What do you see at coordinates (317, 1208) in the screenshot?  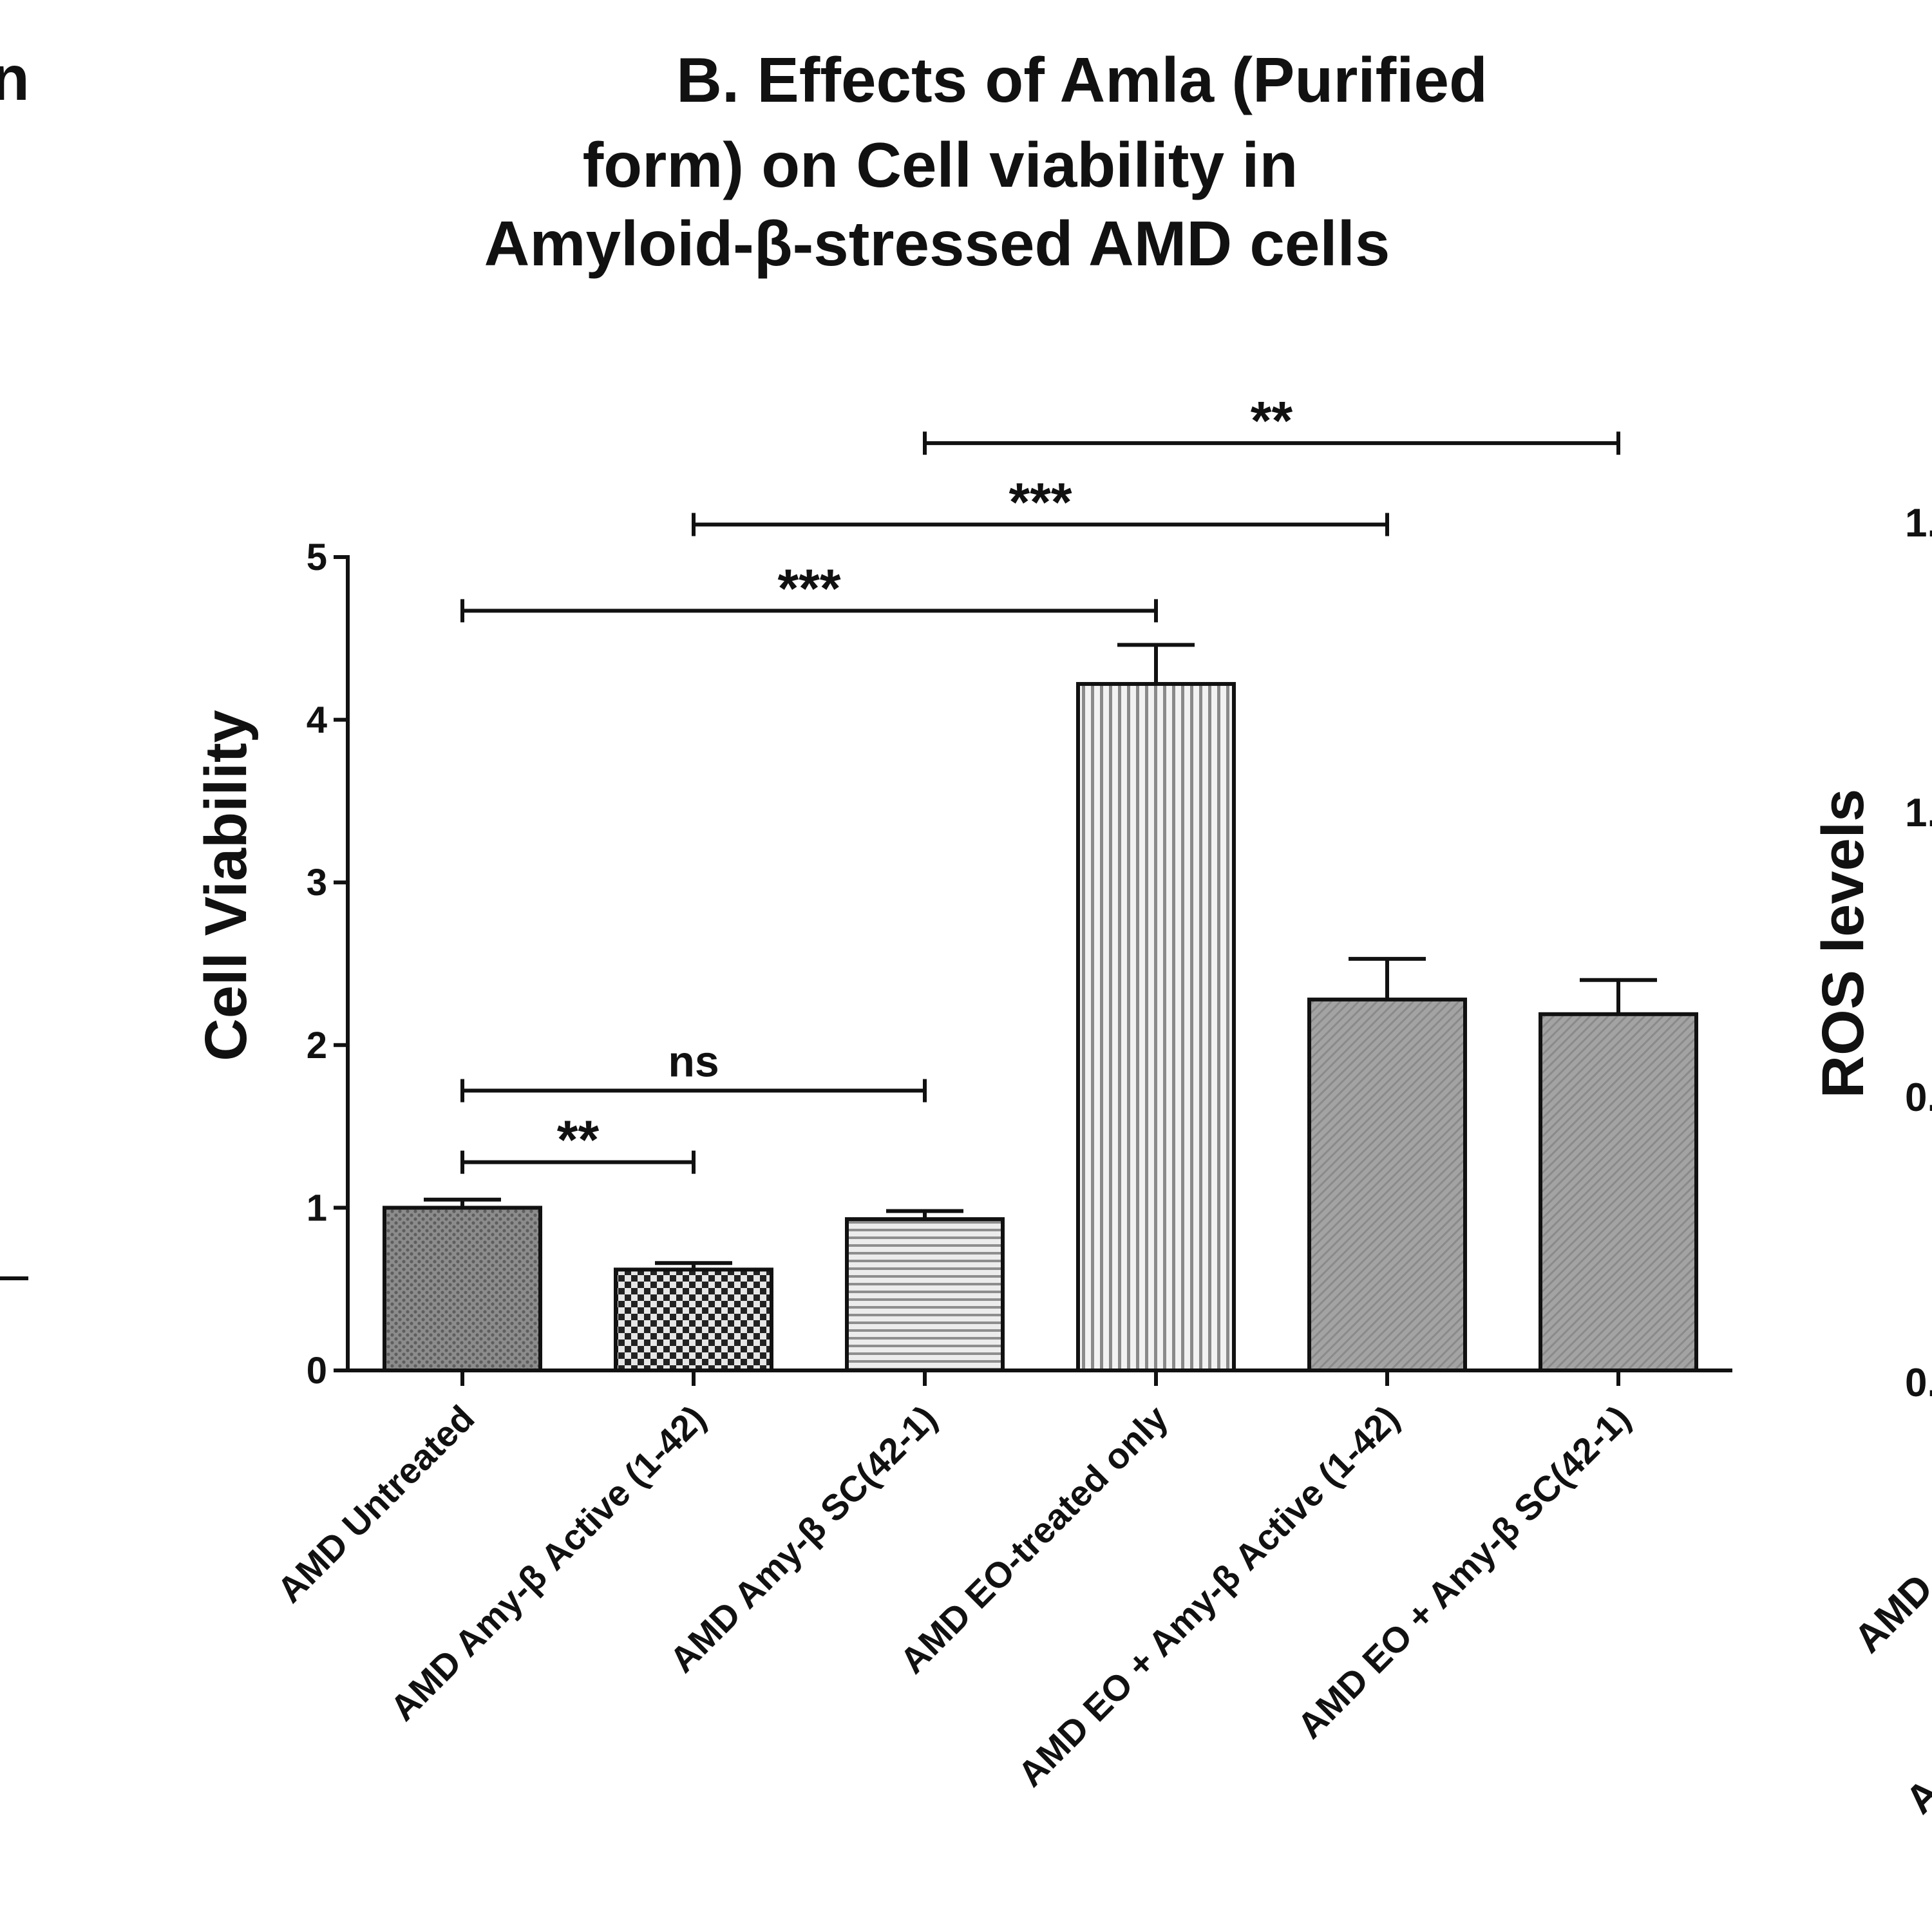 I see `y-tick-label: 1` at bounding box center [317, 1208].